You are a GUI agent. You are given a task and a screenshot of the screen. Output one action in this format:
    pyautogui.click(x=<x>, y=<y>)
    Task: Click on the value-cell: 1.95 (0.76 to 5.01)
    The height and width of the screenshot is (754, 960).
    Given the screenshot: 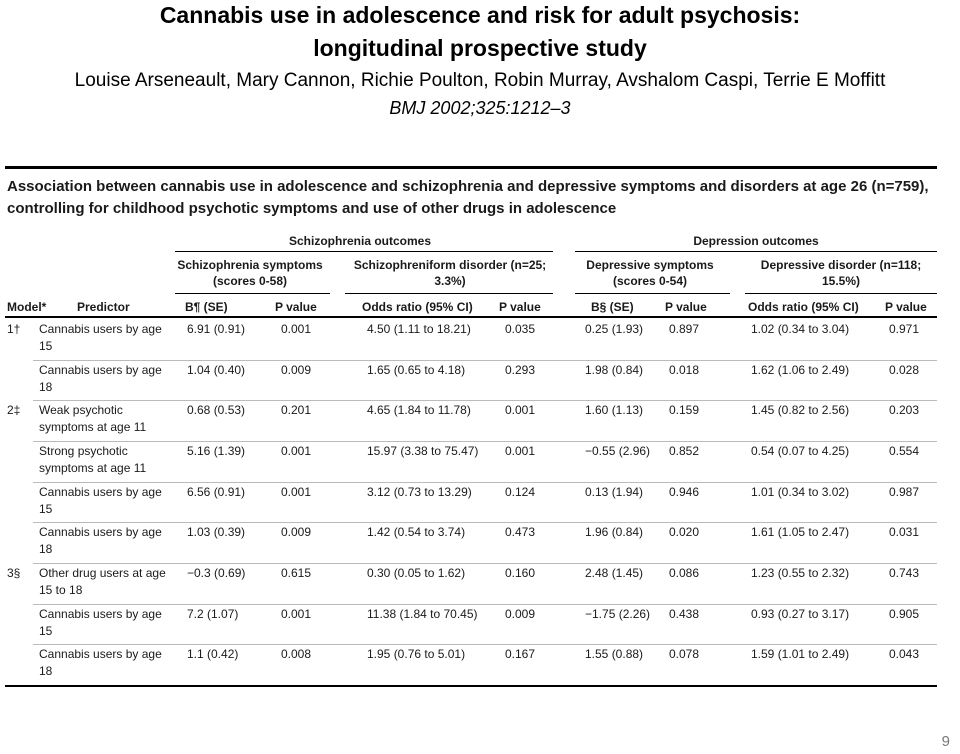 What is the action you would take?
    pyautogui.click(x=416, y=654)
    